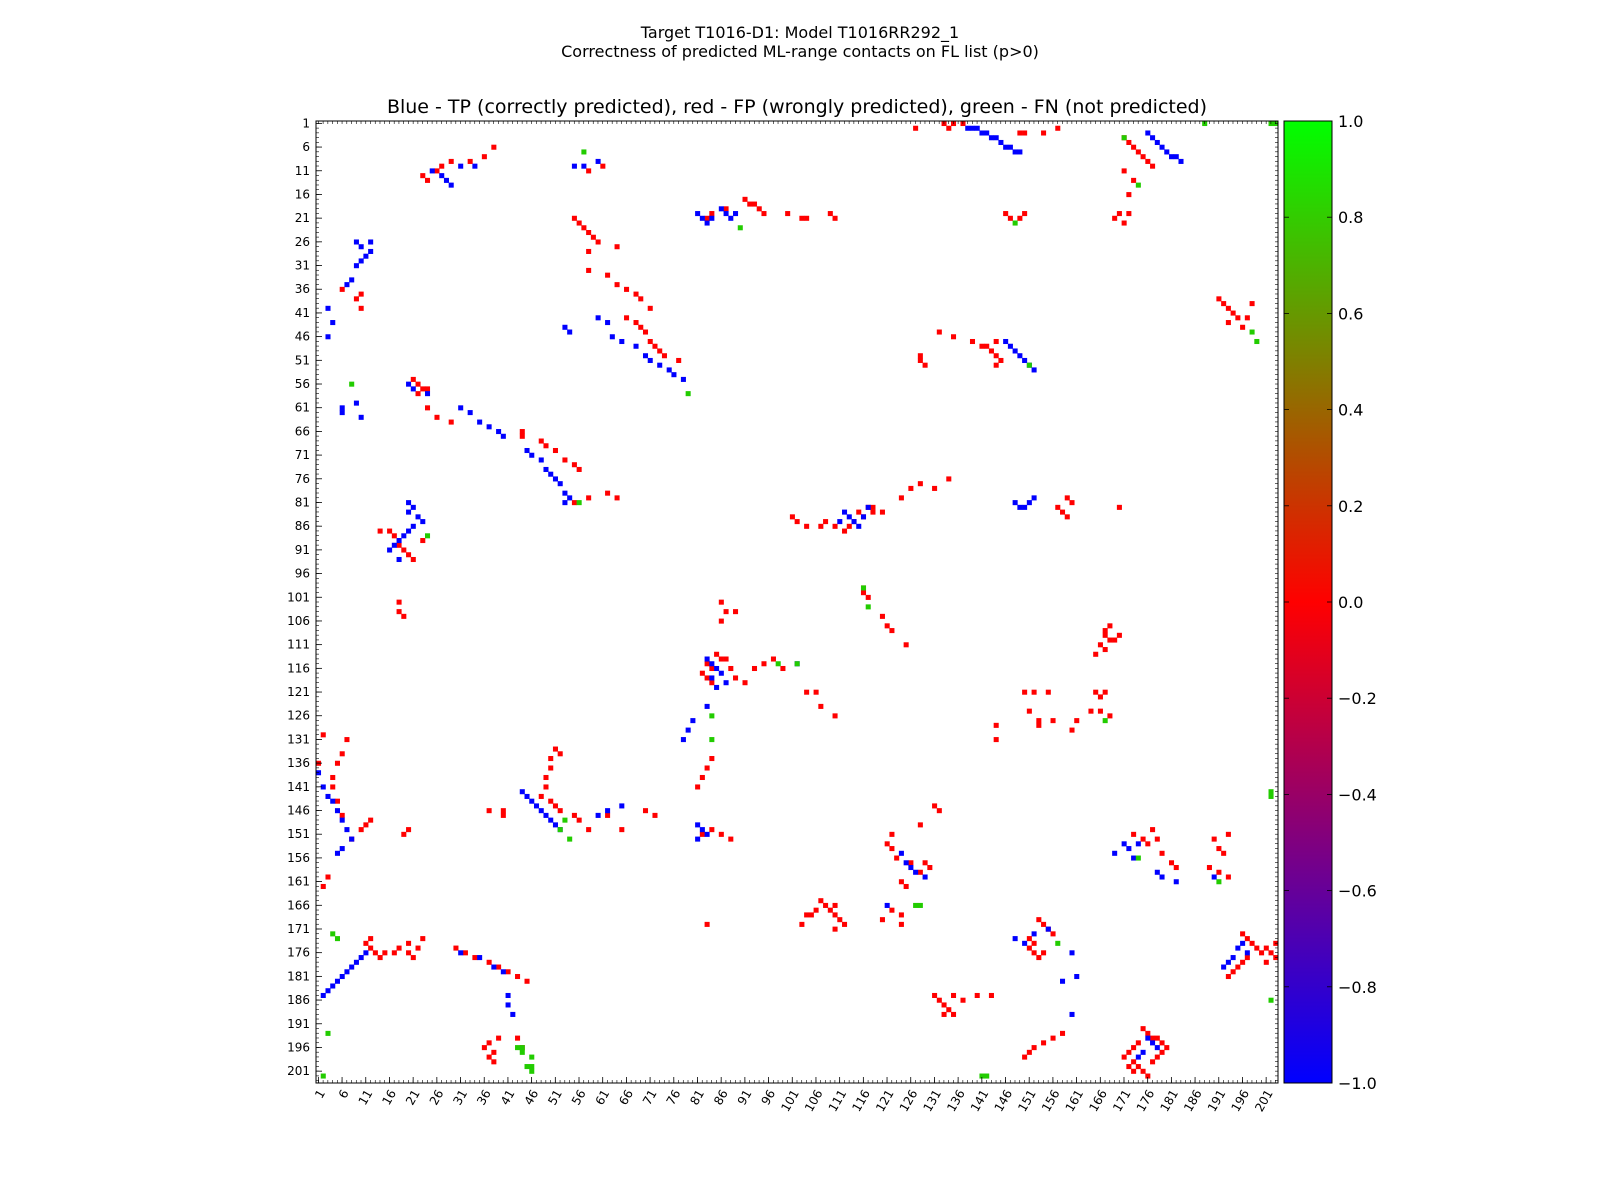  What do you see at coordinates (298, 739) in the screenshot?
I see `y-tick-label: 131` at bounding box center [298, 739].